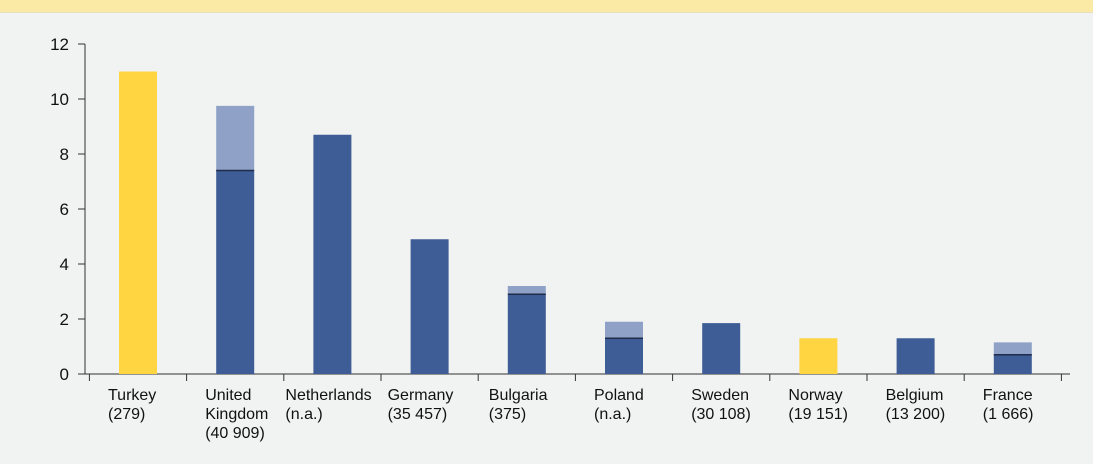 The image size is (1093, 464). I want to click on y-axis: 0 2 4 6 8 10 12, so click(68, 209).